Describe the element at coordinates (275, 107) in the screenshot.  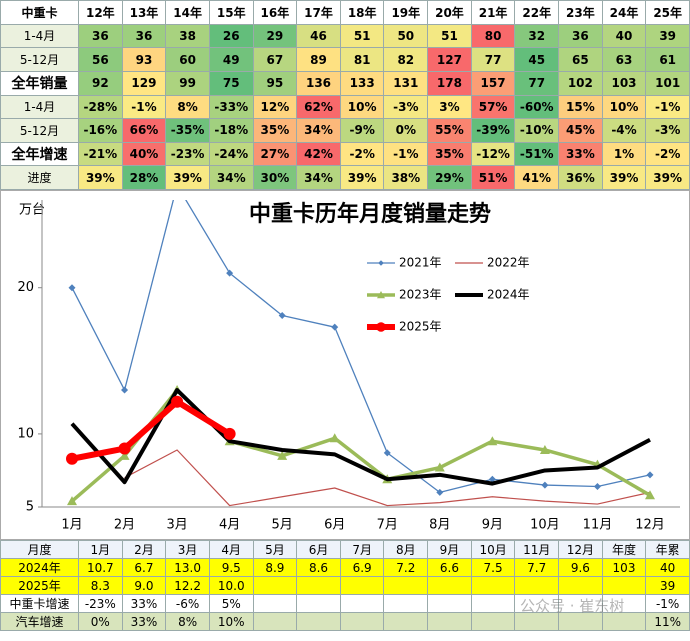
I see `table-cell: 12%` at that location.